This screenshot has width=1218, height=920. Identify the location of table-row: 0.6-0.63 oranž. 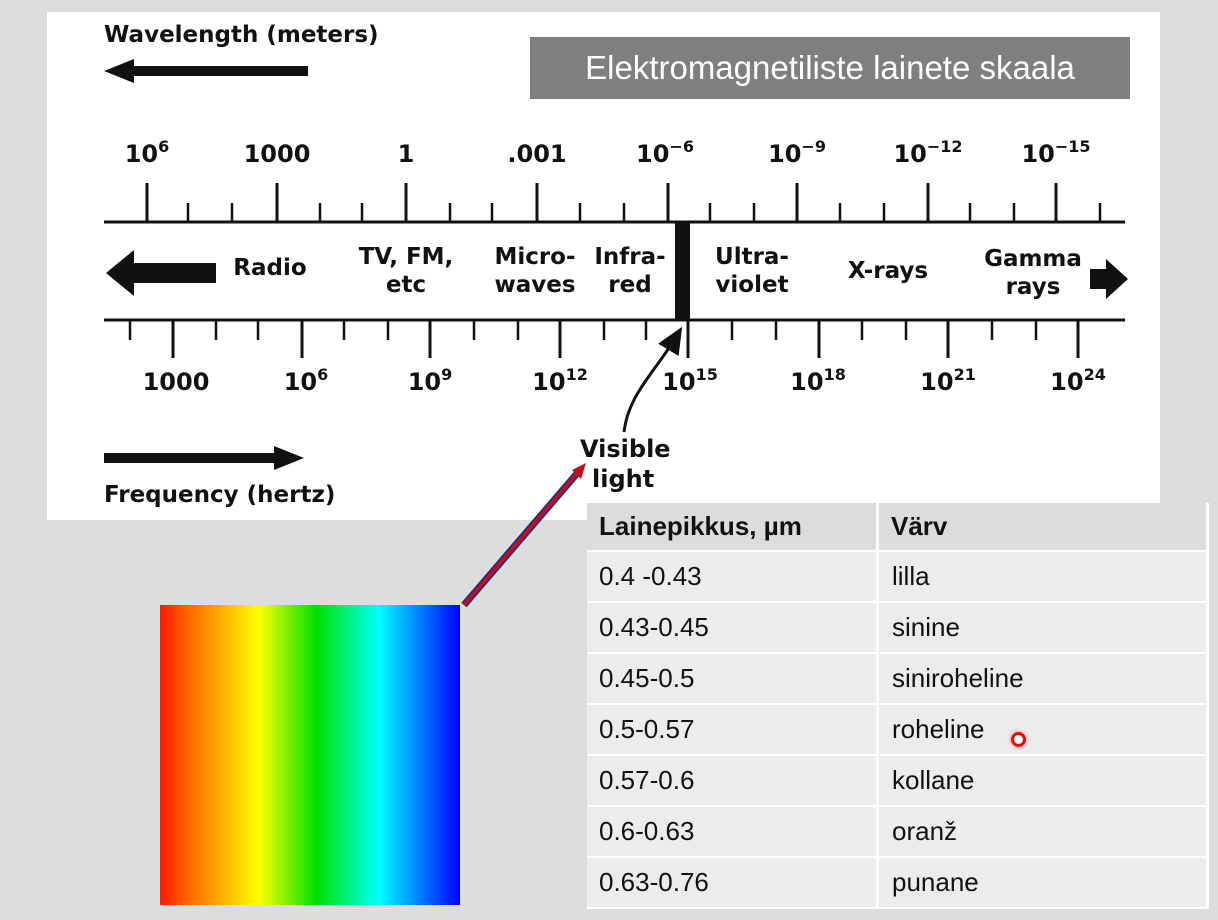
(898, 832).